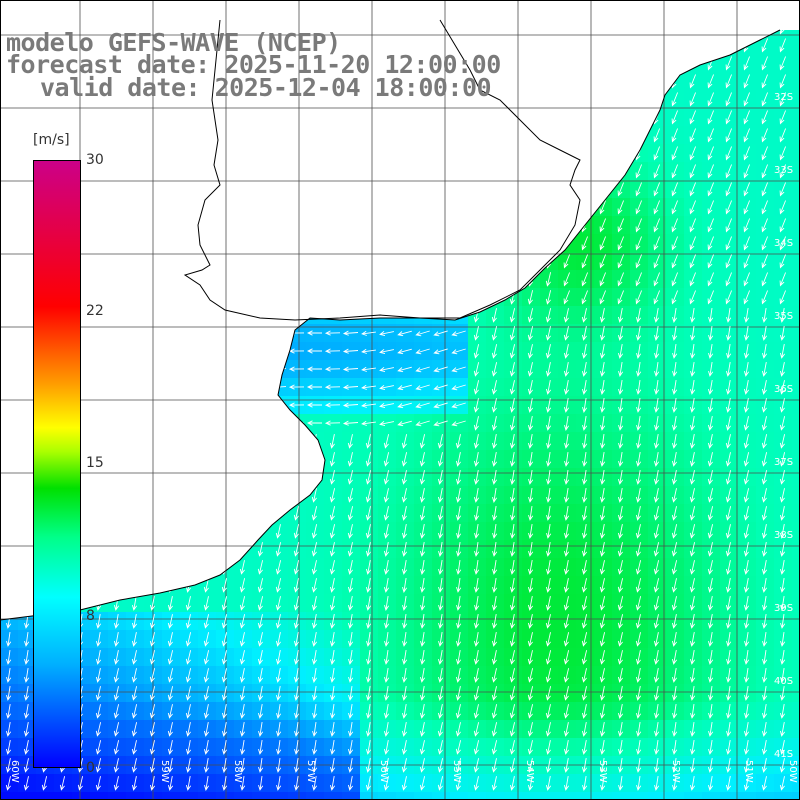  Describe the element at coordinates (783, 316) in the screenshot. I see `lat-label: 35S` at that location.